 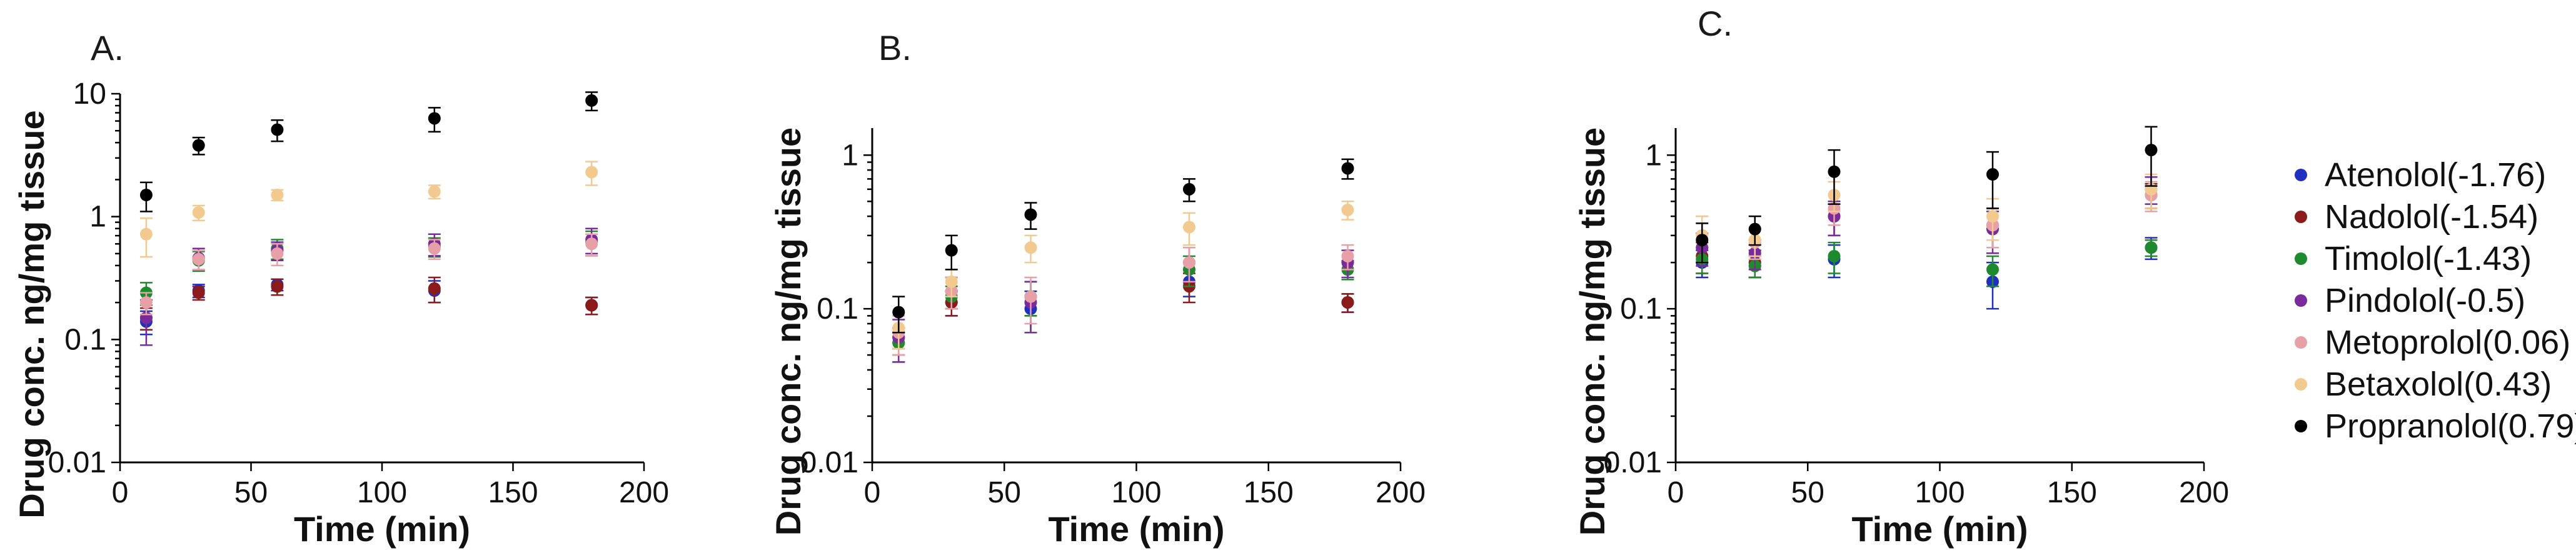 What do you see at coordinates (2428, 258) in the screenshot?
I see `legend-label: Timolol(-1.43)` at bounding box center [2428, 258].